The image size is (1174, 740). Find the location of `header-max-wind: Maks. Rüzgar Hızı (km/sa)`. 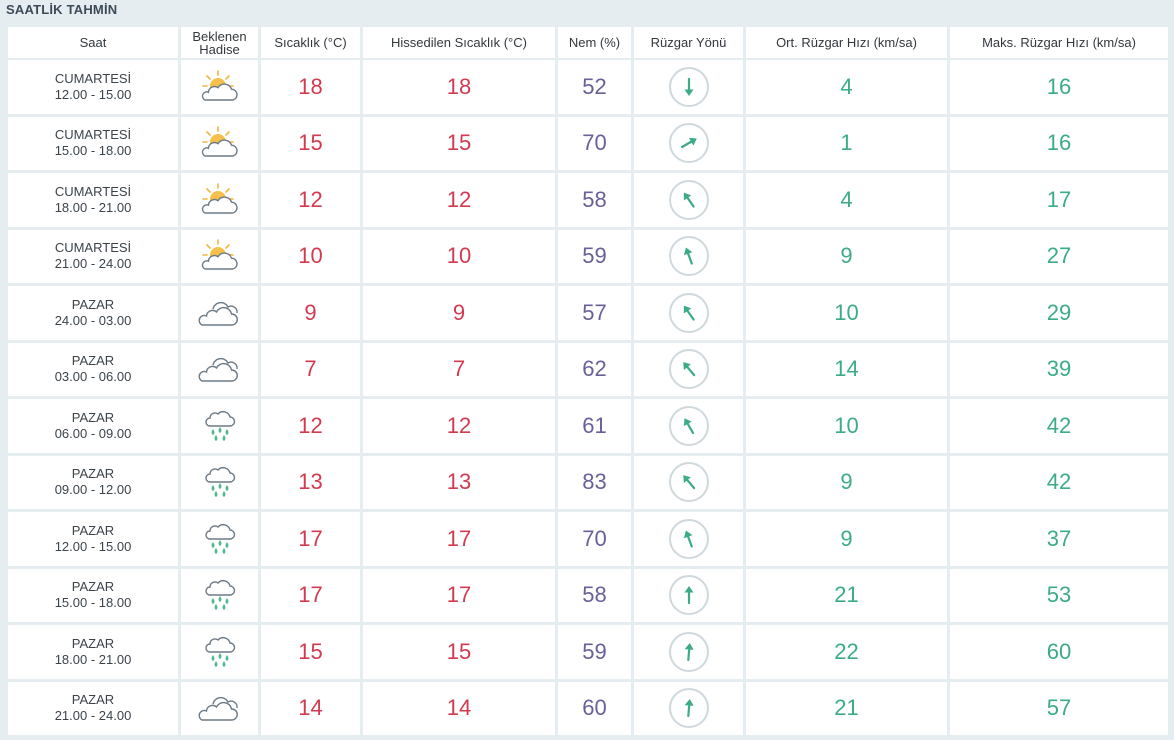

header-max-wind: Maks. Rüzgar Hızı (km/sa) is located at coordinates (1059, 42).